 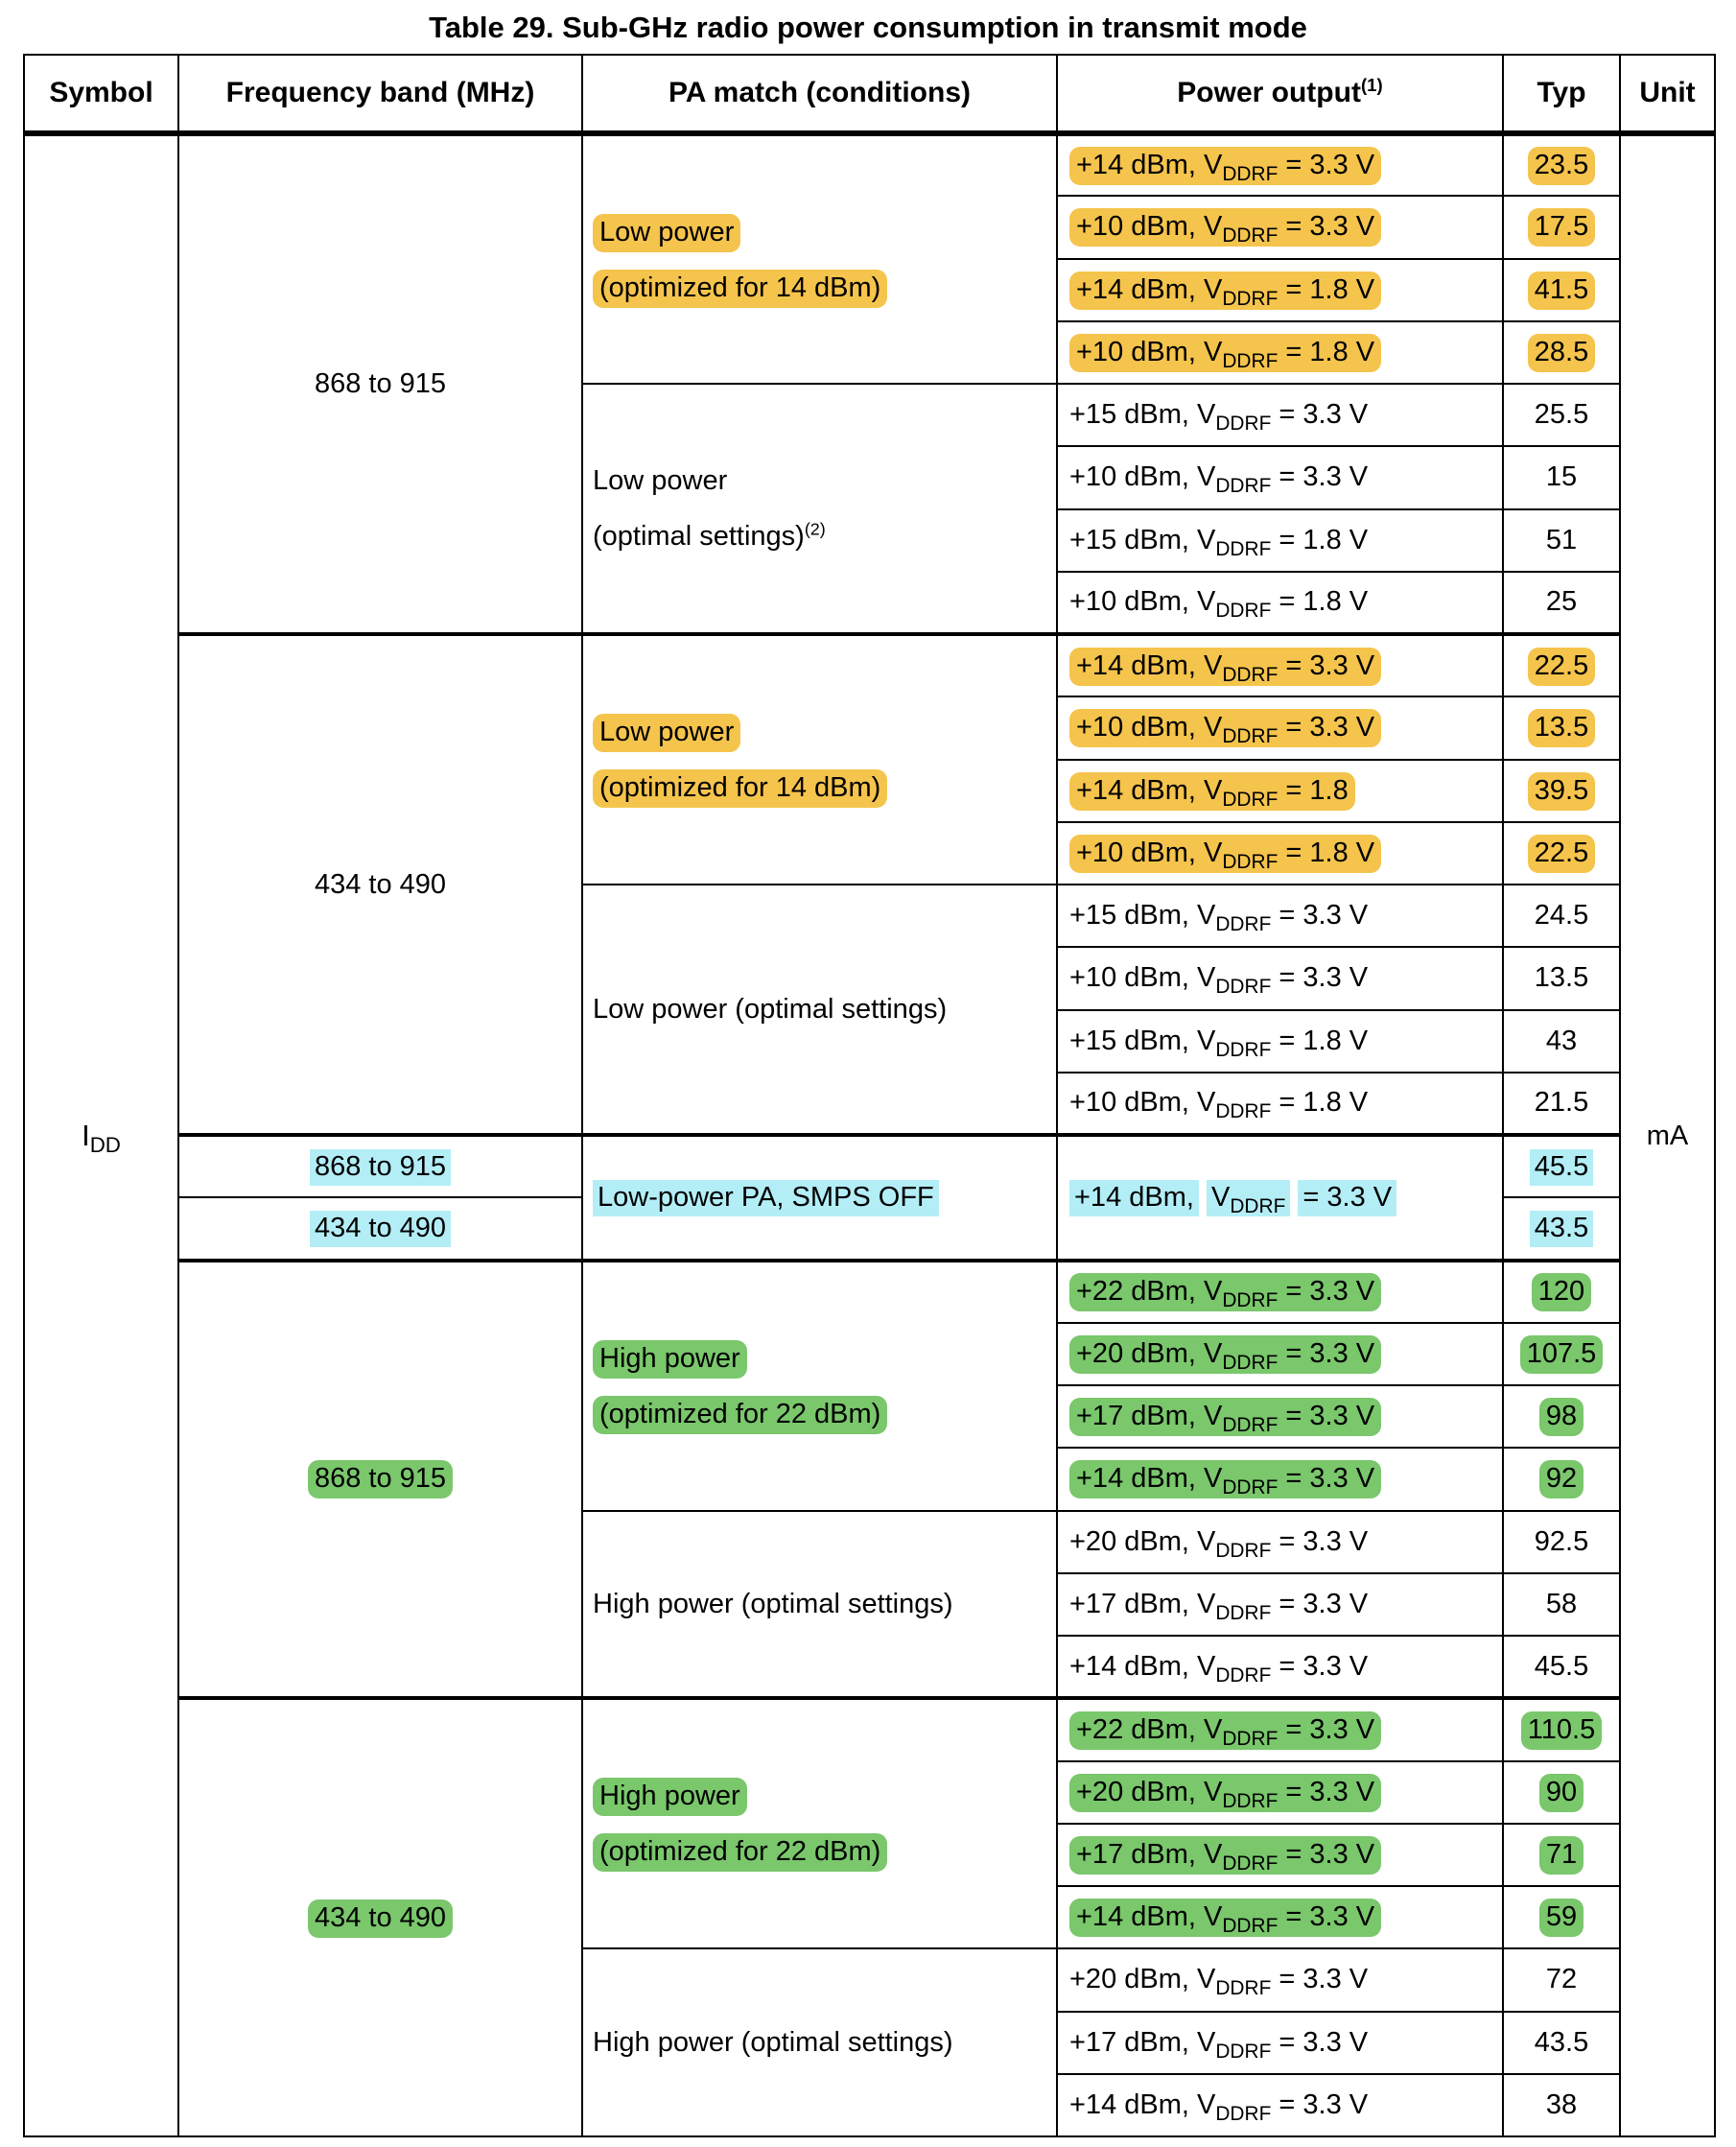 I want to click on typ-value: 120, so click(x=1561, y=1292).